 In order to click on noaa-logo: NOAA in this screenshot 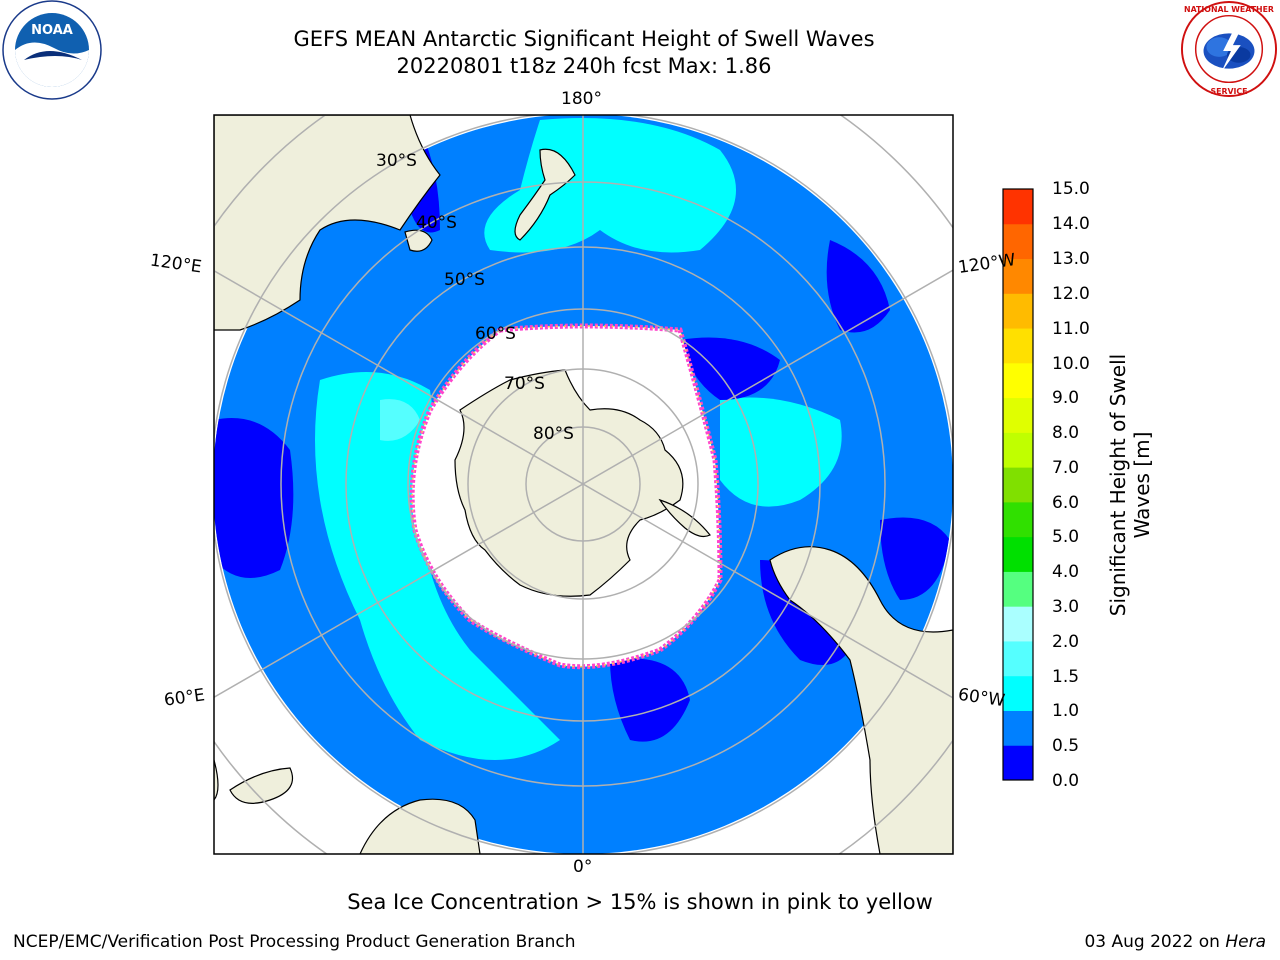, I will do `click(52, 50)`.